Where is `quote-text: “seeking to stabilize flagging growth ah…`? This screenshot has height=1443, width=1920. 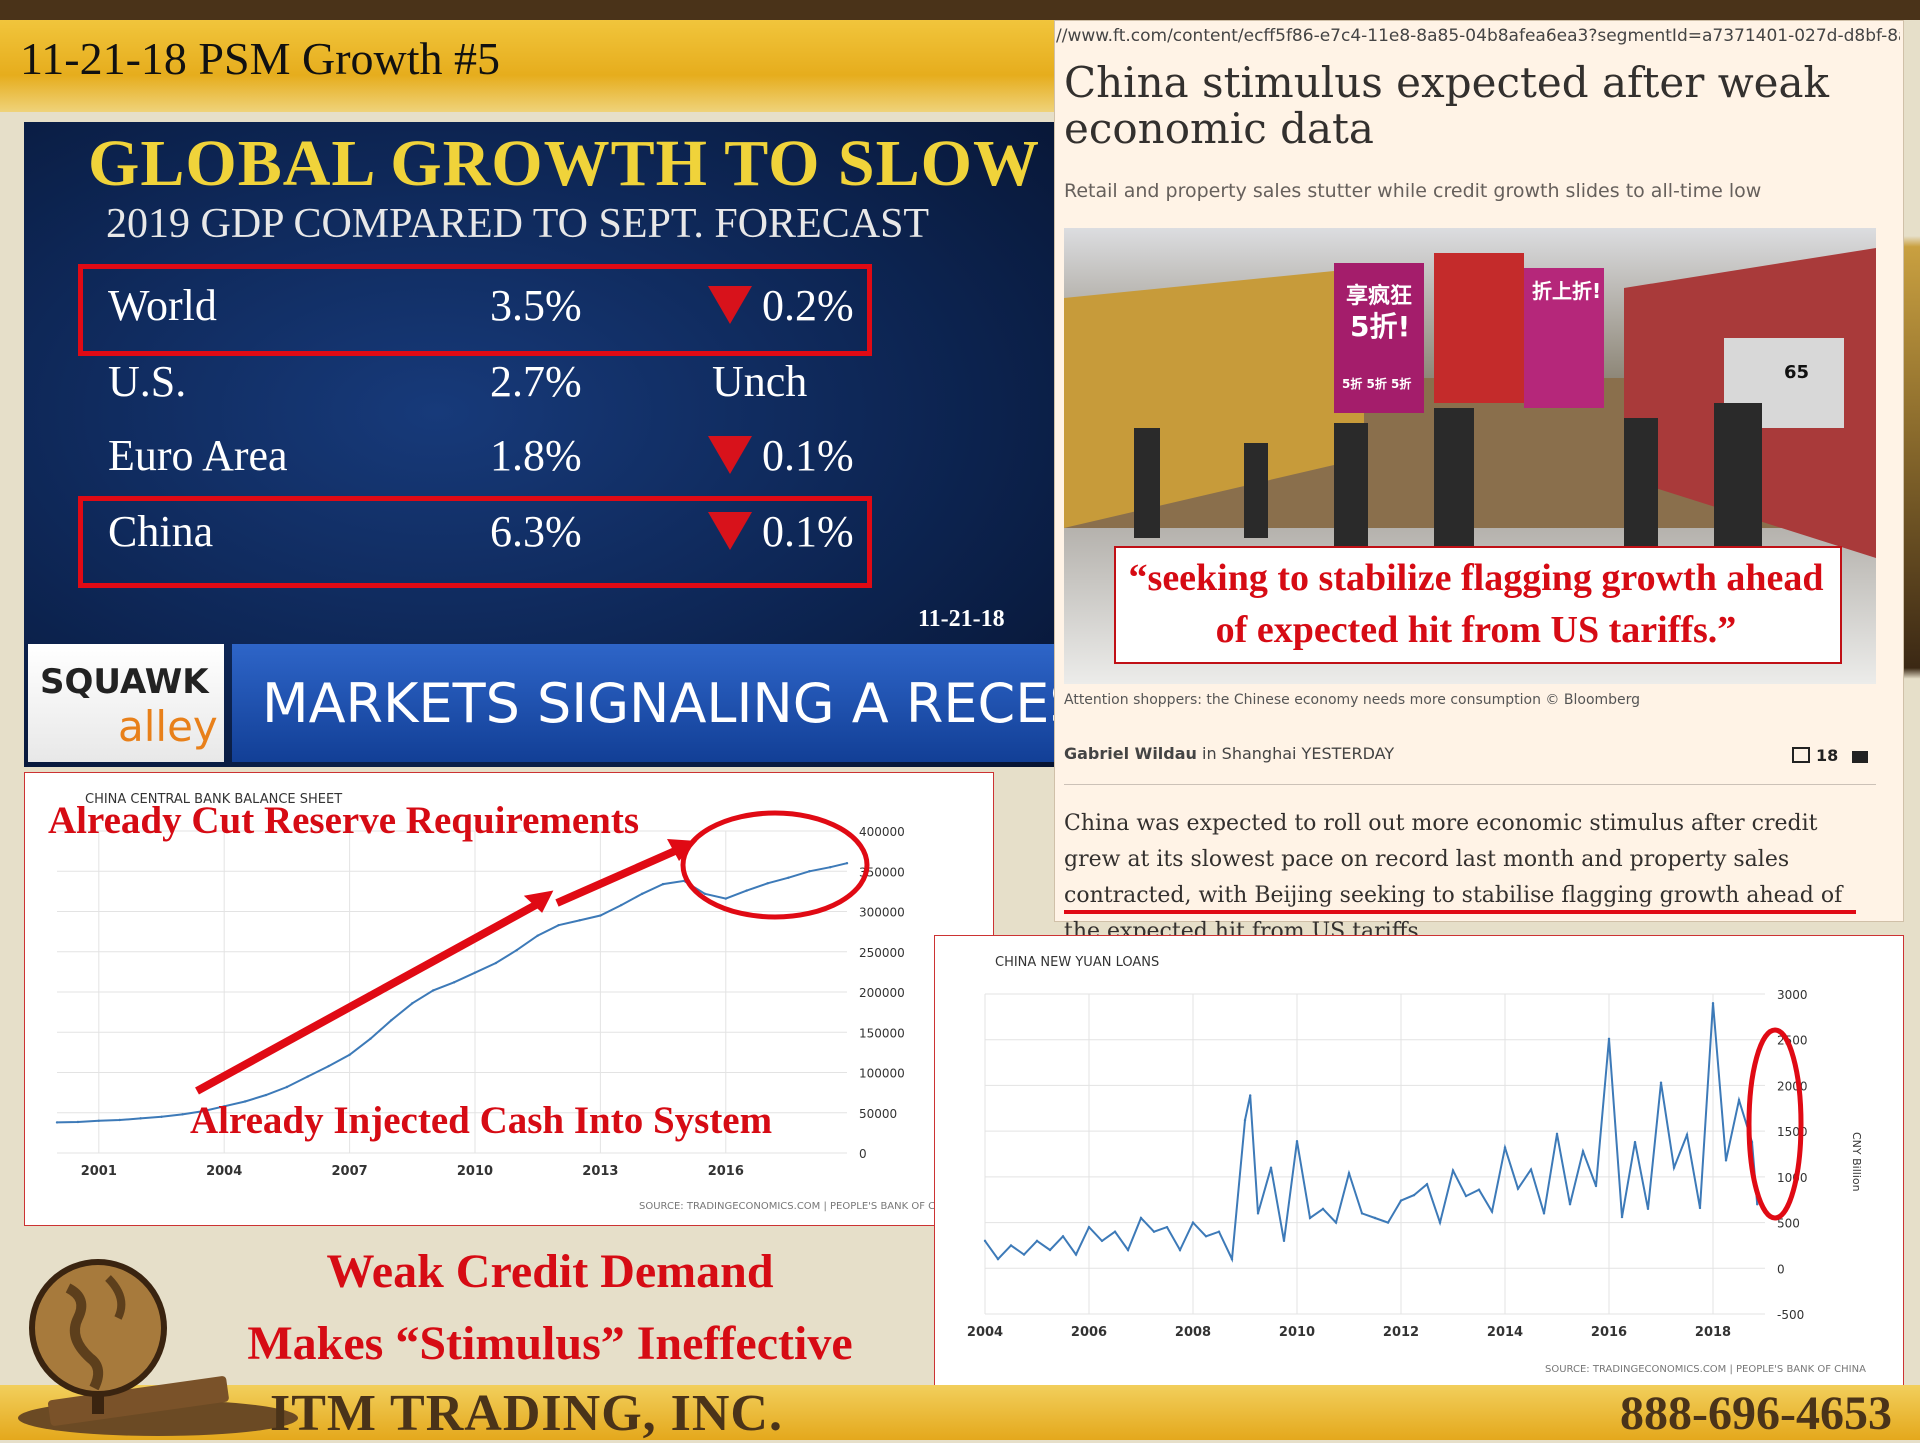
quote-text: “seeking to stabilize flagging growth ah… is located at coordinates (1476, 604).